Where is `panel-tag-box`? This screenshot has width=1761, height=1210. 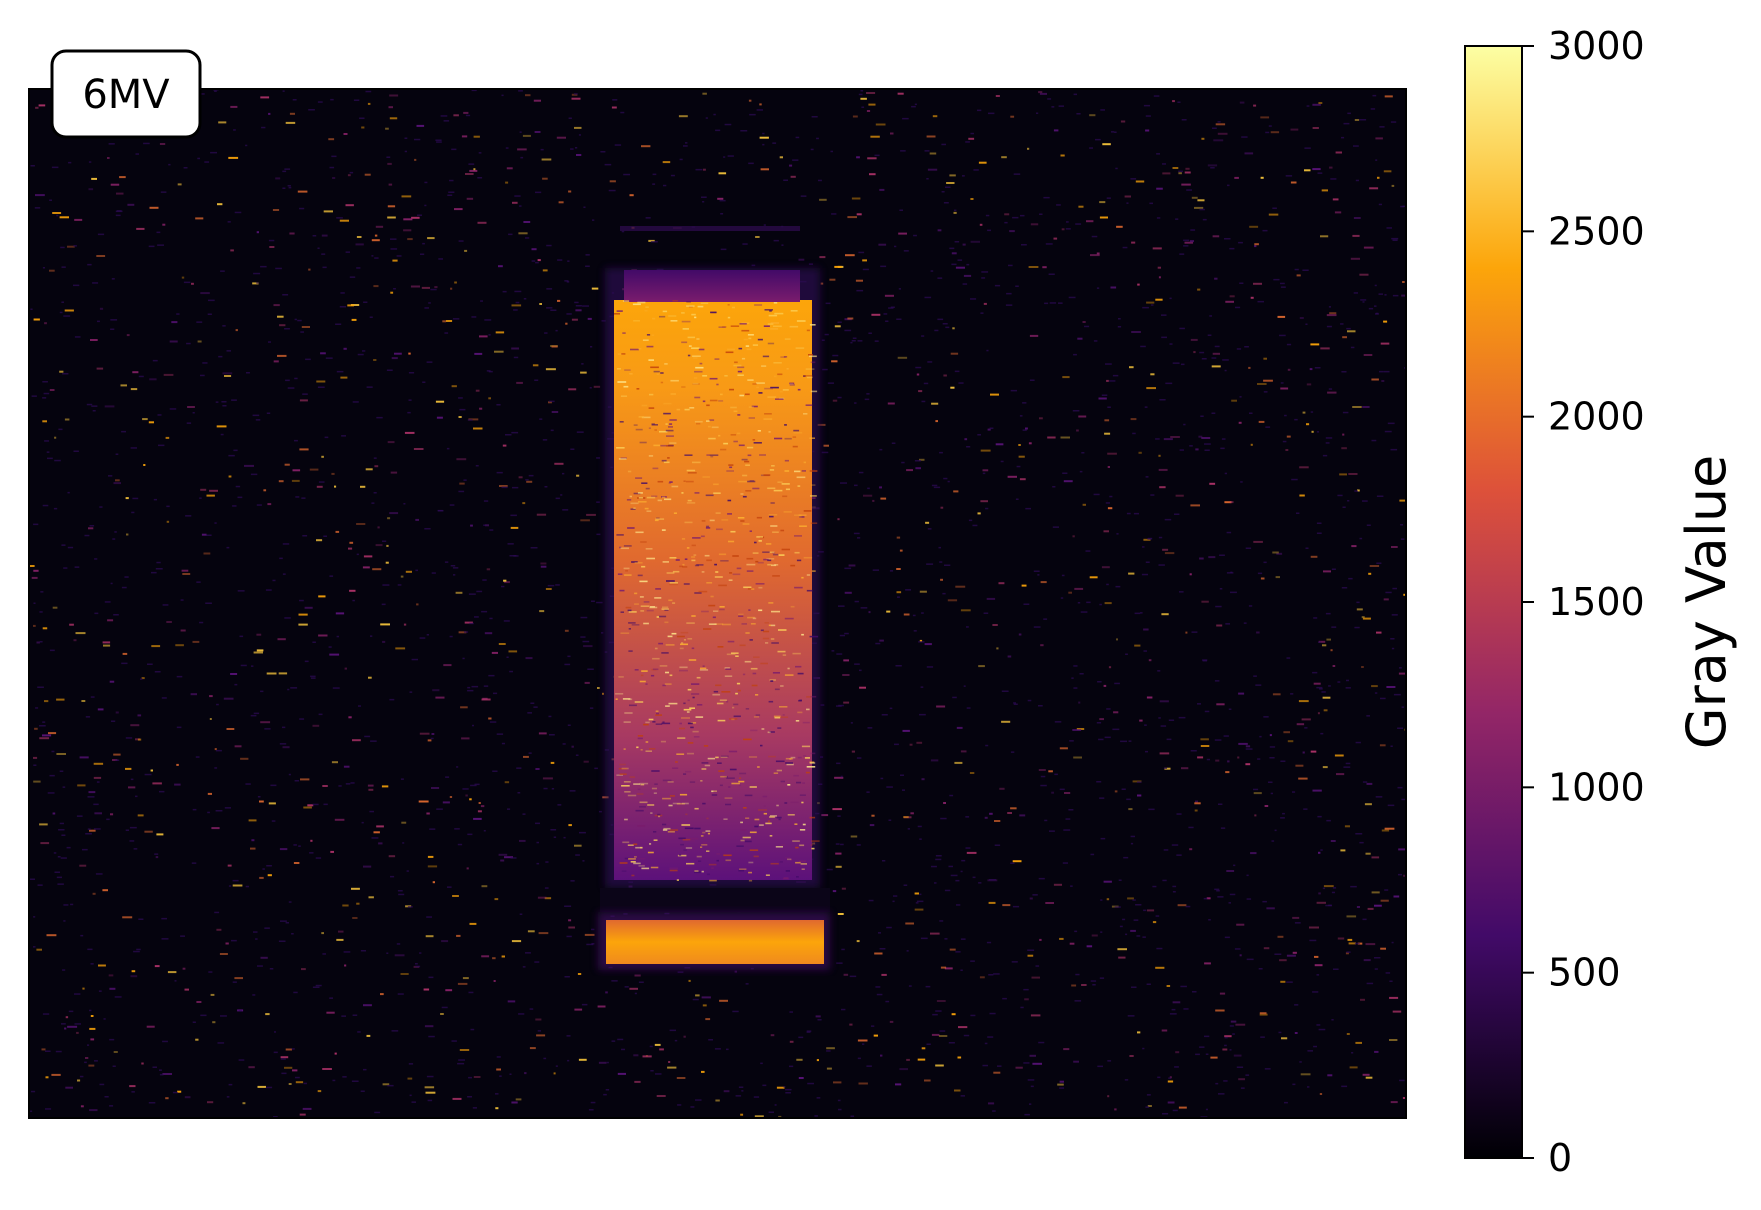 panel-tag-box is located at coordinates (126, 94).